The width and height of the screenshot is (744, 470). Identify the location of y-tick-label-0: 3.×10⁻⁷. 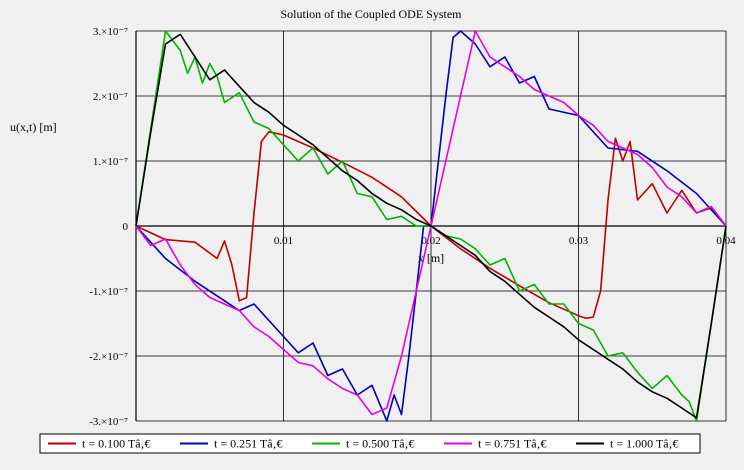
(110, 32).